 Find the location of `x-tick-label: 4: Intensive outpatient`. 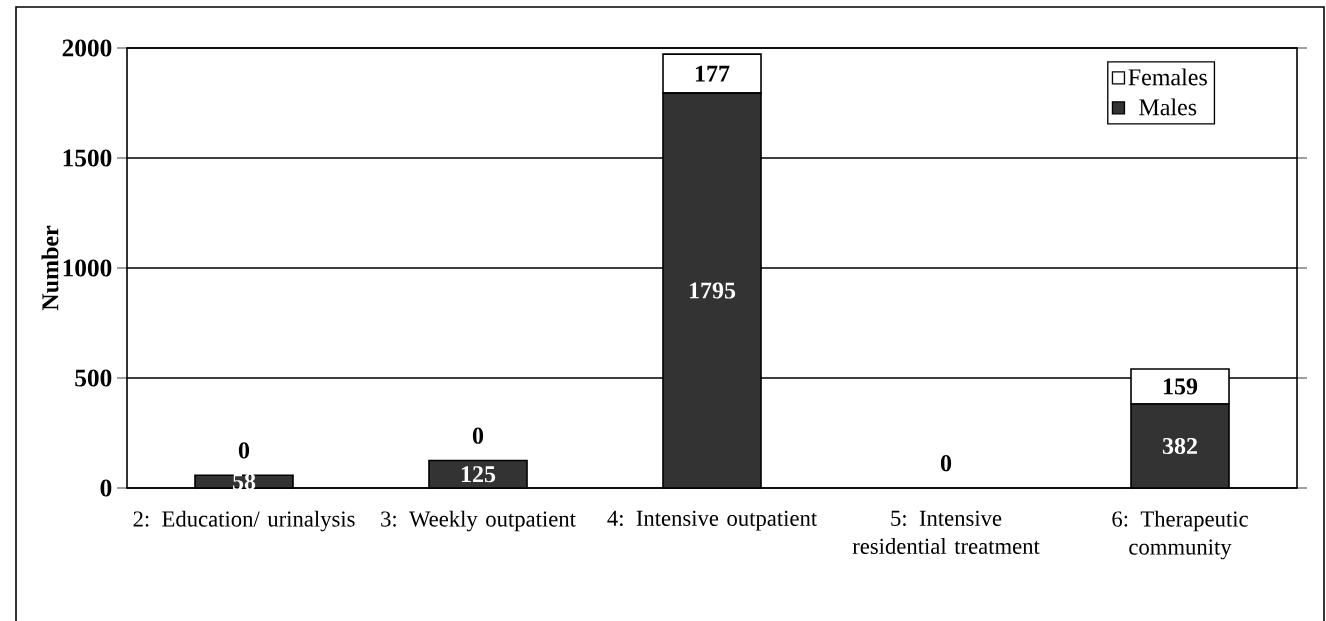

x-tick-label: 4: Intensive outpatient is located at coordinates (712, 520).